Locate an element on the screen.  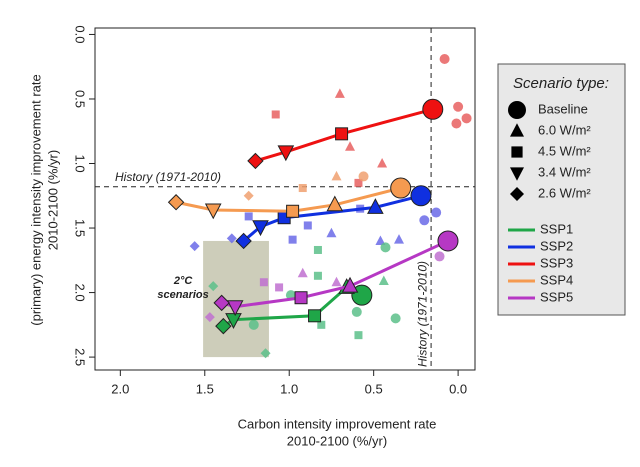
x-tick-label: 1.0 is located at coordinates (289, 388).